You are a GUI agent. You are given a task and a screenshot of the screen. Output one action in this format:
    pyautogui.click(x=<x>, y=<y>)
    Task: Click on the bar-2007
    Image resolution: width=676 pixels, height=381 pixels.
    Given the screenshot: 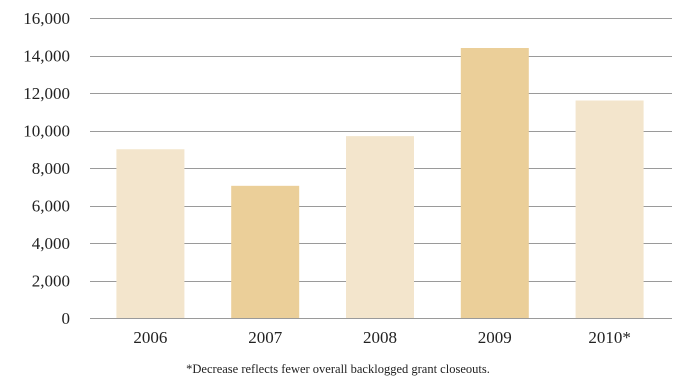 What is the action you would take?
    pyautogui.click(x=265, y=251)
    